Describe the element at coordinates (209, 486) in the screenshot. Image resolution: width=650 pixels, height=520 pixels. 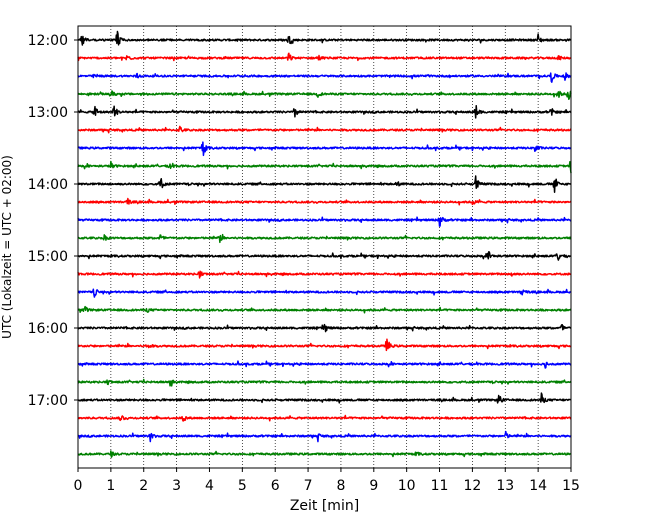
I see `x-tick-label: 4` at that location.